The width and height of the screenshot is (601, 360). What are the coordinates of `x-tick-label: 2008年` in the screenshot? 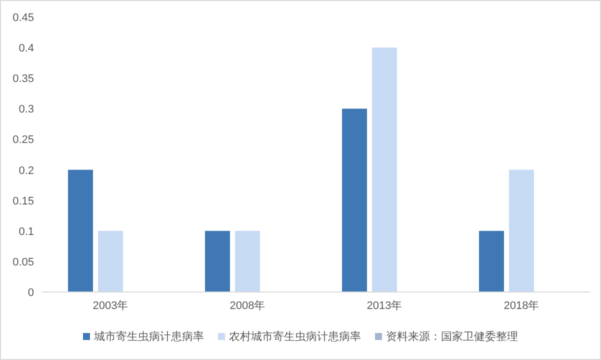 It's located at (248, 306).